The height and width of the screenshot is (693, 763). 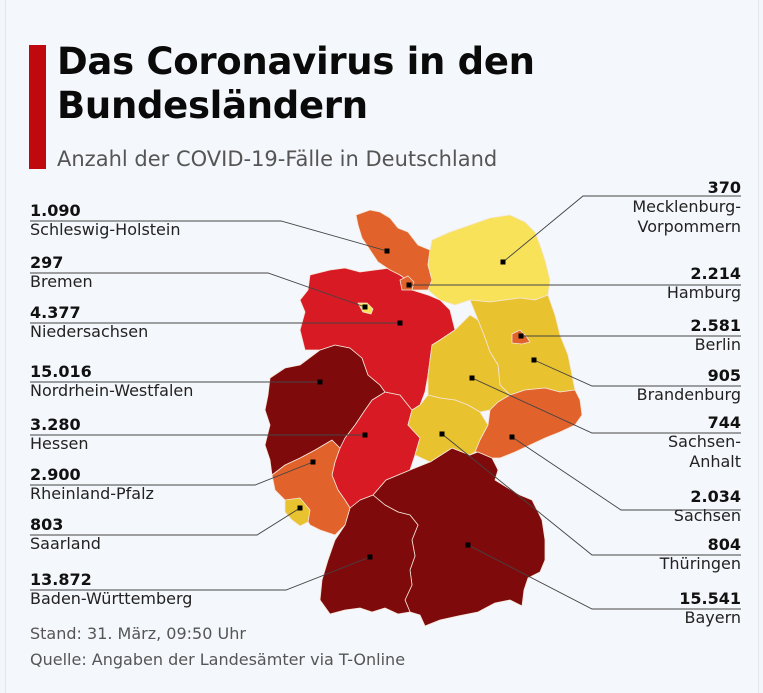 I want to click on leader-line-th, so click(x=591, y=494).